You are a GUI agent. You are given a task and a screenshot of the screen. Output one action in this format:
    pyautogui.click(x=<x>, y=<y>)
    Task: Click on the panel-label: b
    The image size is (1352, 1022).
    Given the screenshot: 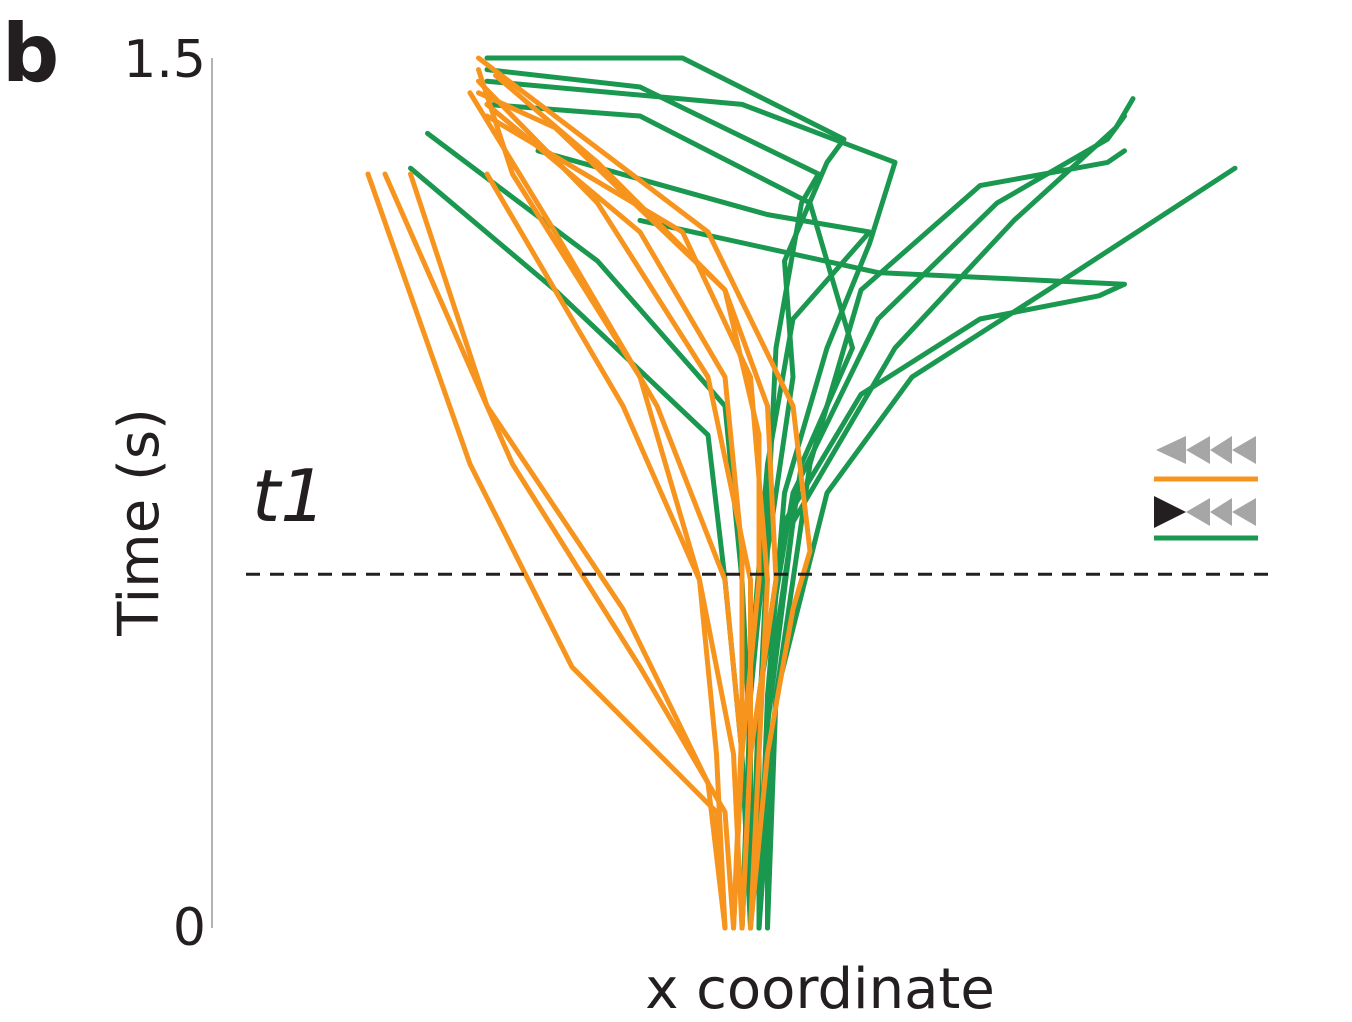 What is the action you would take?
    pyautogui.click(x=31, y=53)
    